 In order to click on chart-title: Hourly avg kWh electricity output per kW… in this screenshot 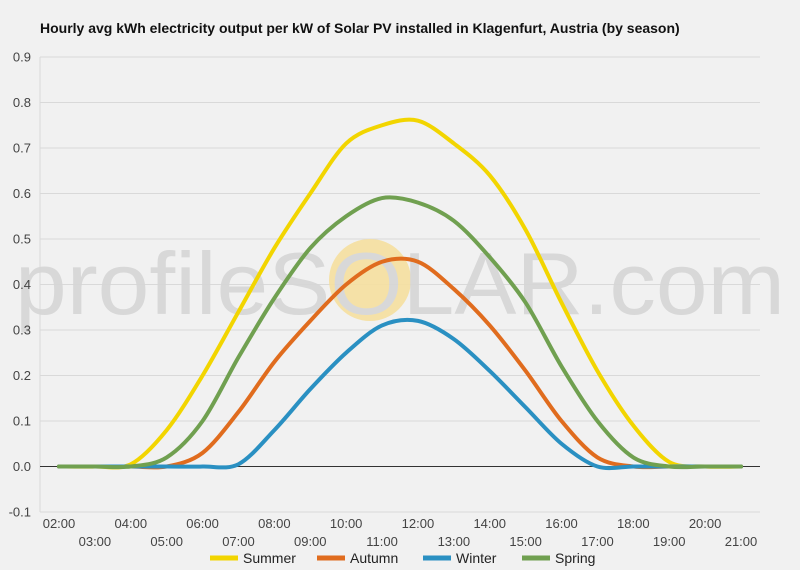, I will do `click(360, 28)`.